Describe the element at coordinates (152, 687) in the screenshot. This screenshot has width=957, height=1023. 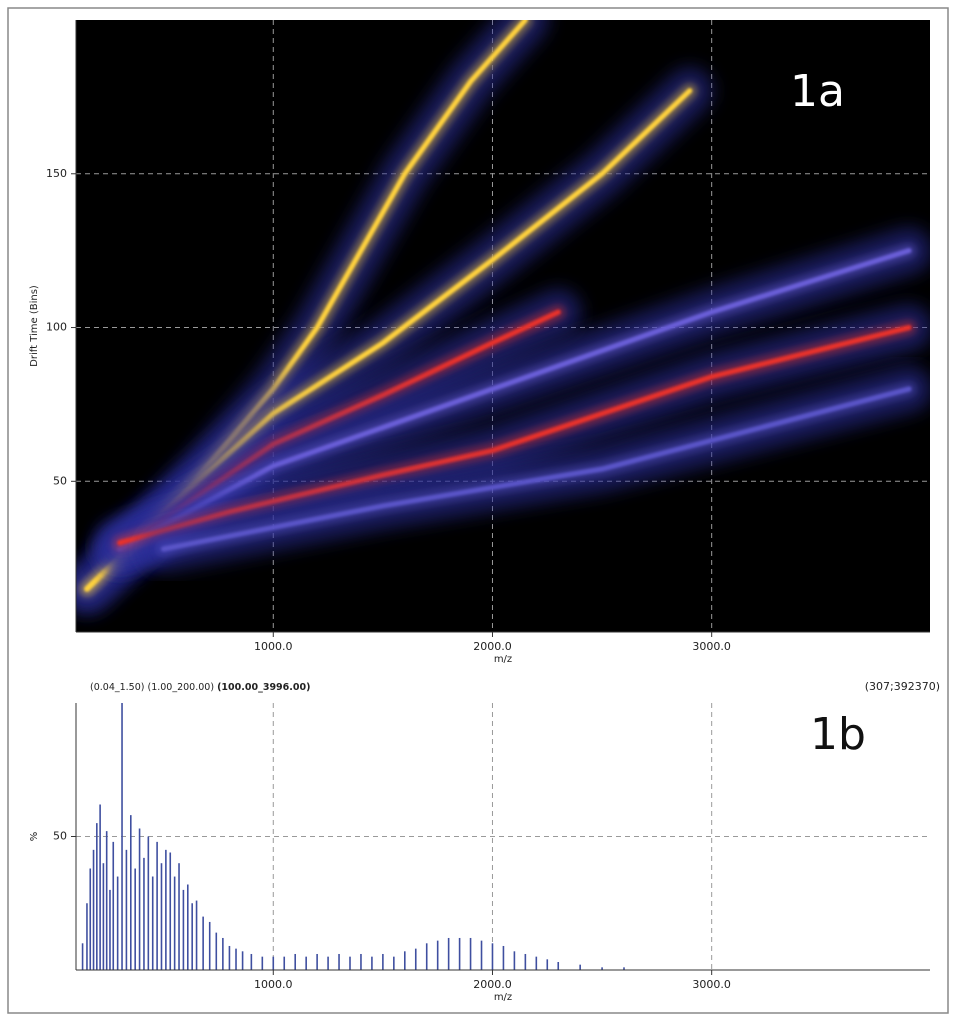
I see `header-range: (0.04_1.50) (1.00_200.00)` at that location.